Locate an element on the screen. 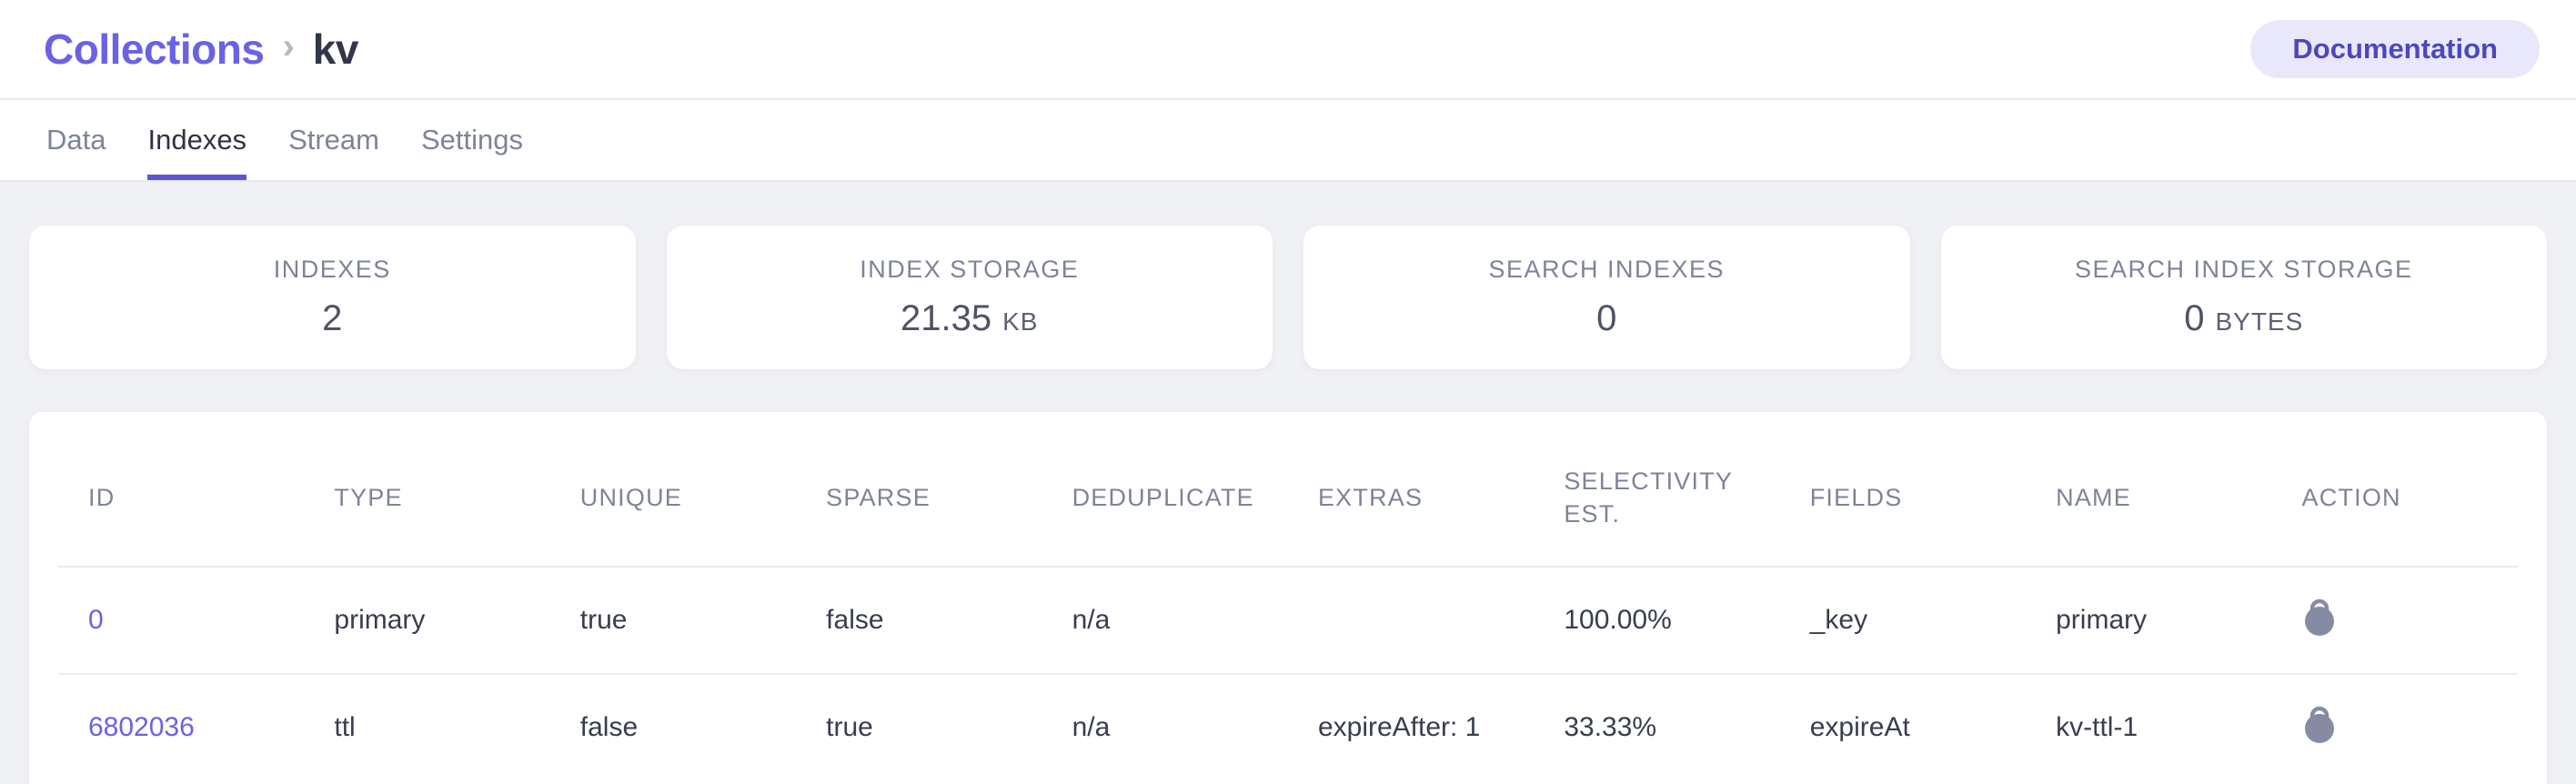  column-header-id: ID is located at coordinates (181, 490).